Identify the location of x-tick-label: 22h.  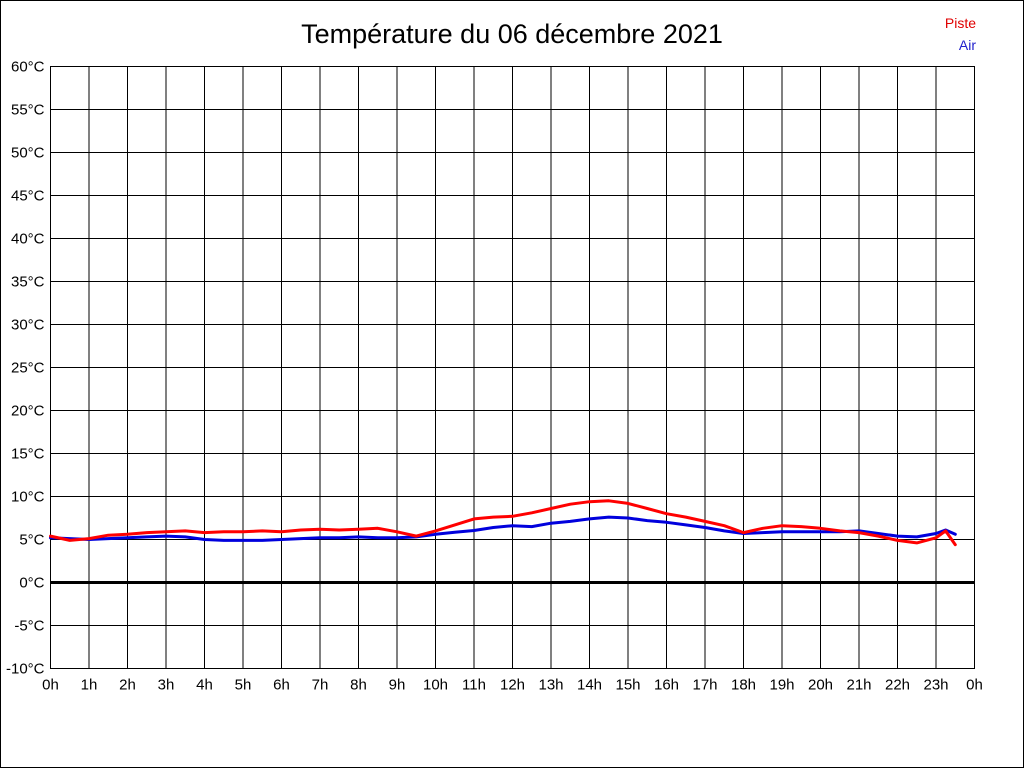
(897, 685).